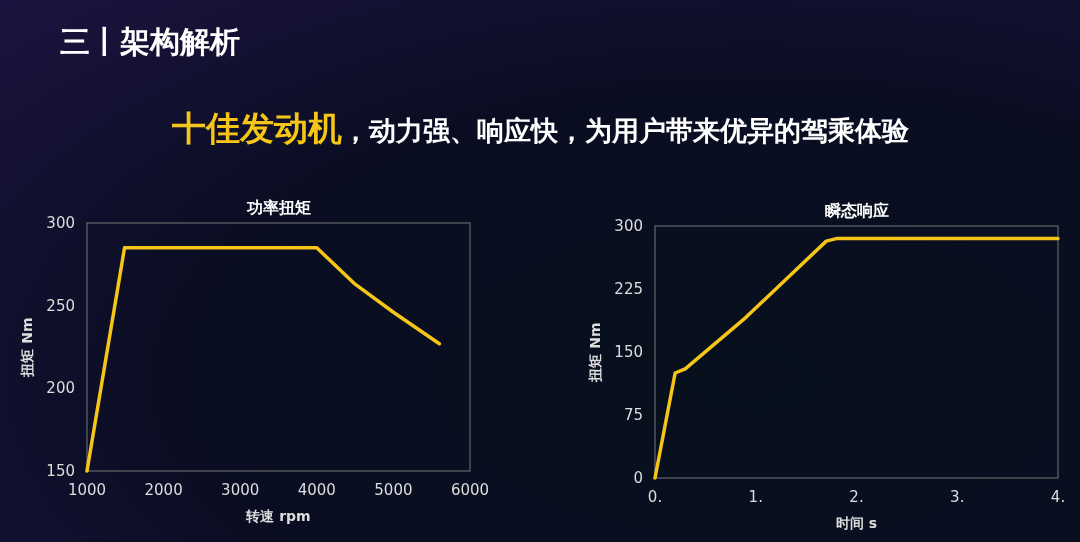 Image resolution: width=1080 pixels, height=542 pixels. I want to click on y-tick-label: 200, so click(60, 388).